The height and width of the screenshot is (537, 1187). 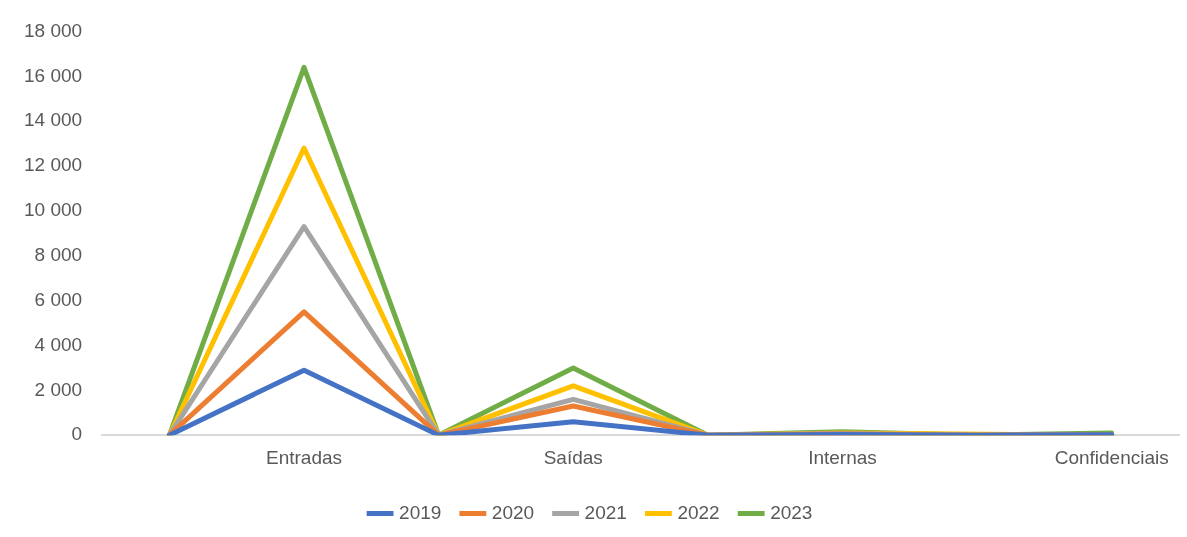 What do you see at coordinates (605, 512) in the screenshot?
I see `legend-label: 2021` at bounding box center [605, 512].